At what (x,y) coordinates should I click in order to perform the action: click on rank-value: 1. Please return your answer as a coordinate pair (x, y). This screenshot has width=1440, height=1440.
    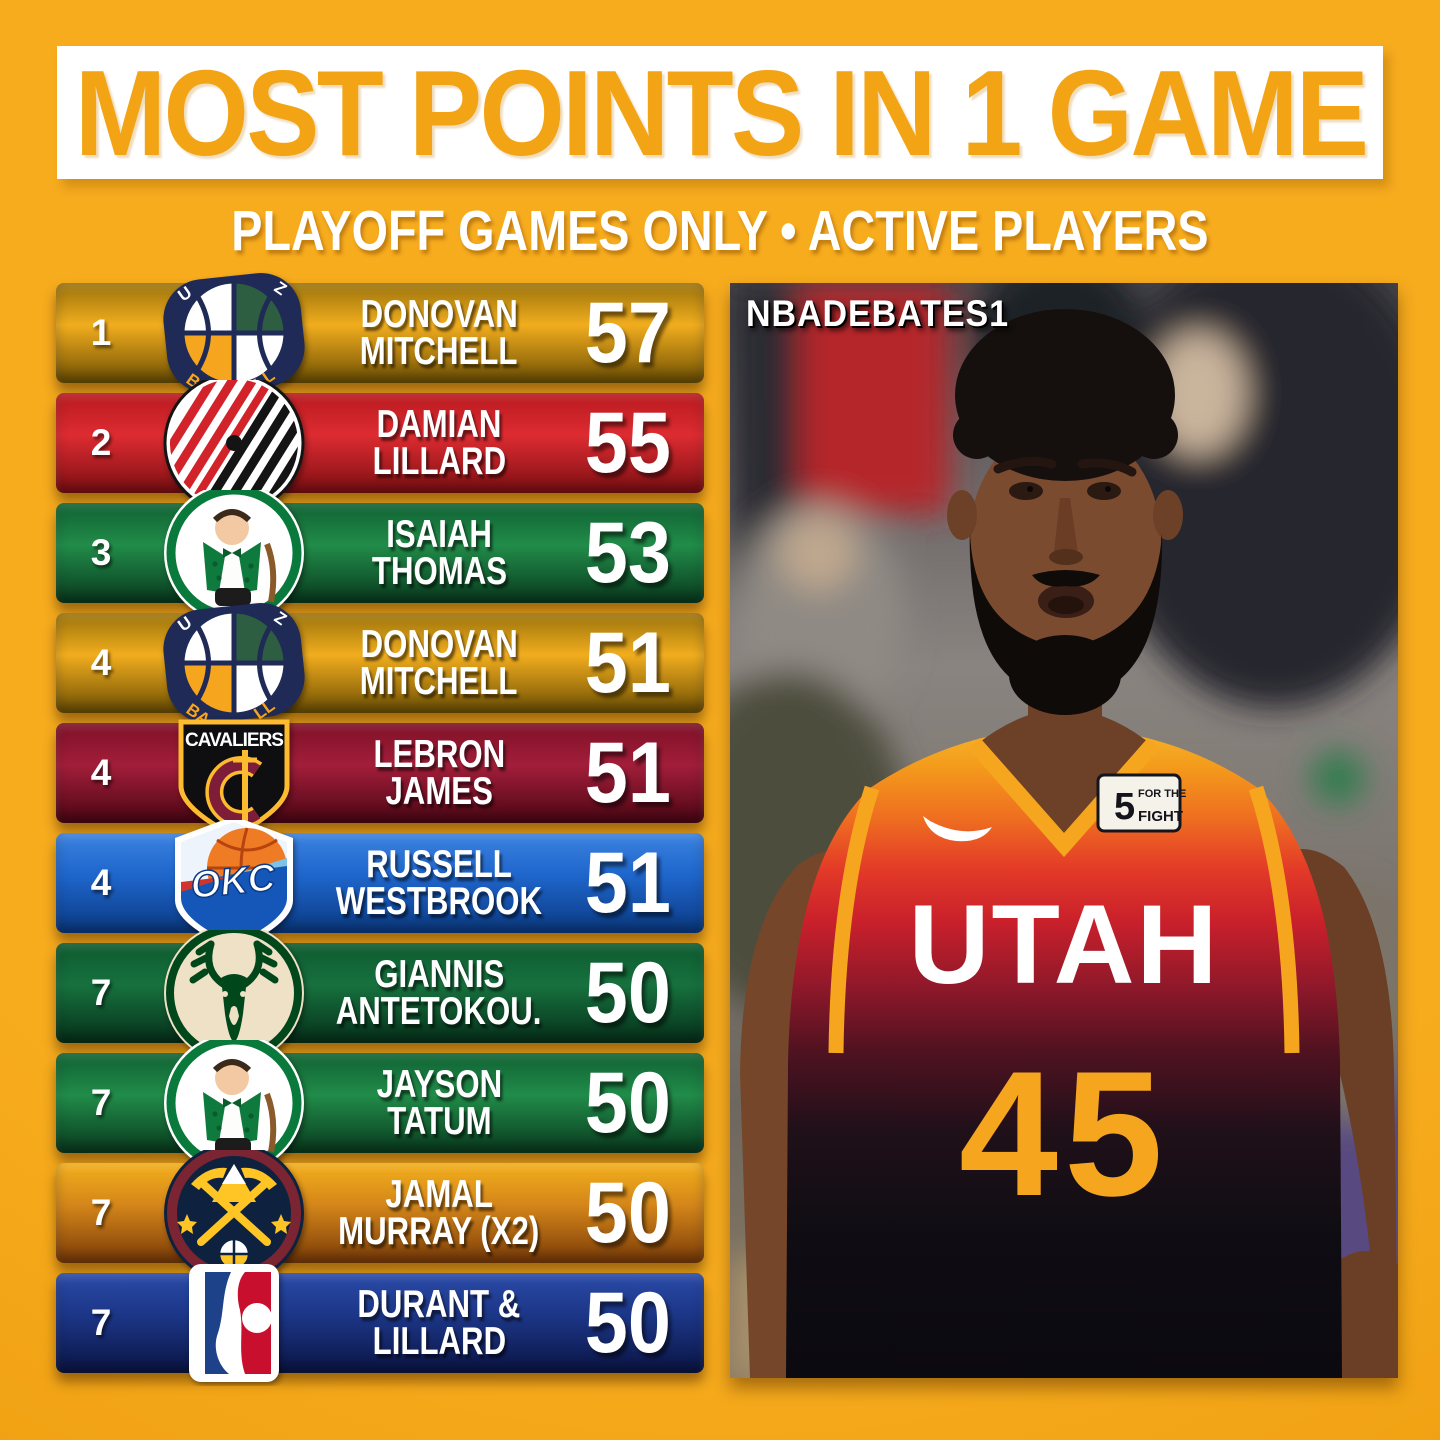
    Looking at the image, I should click on (101, 332).